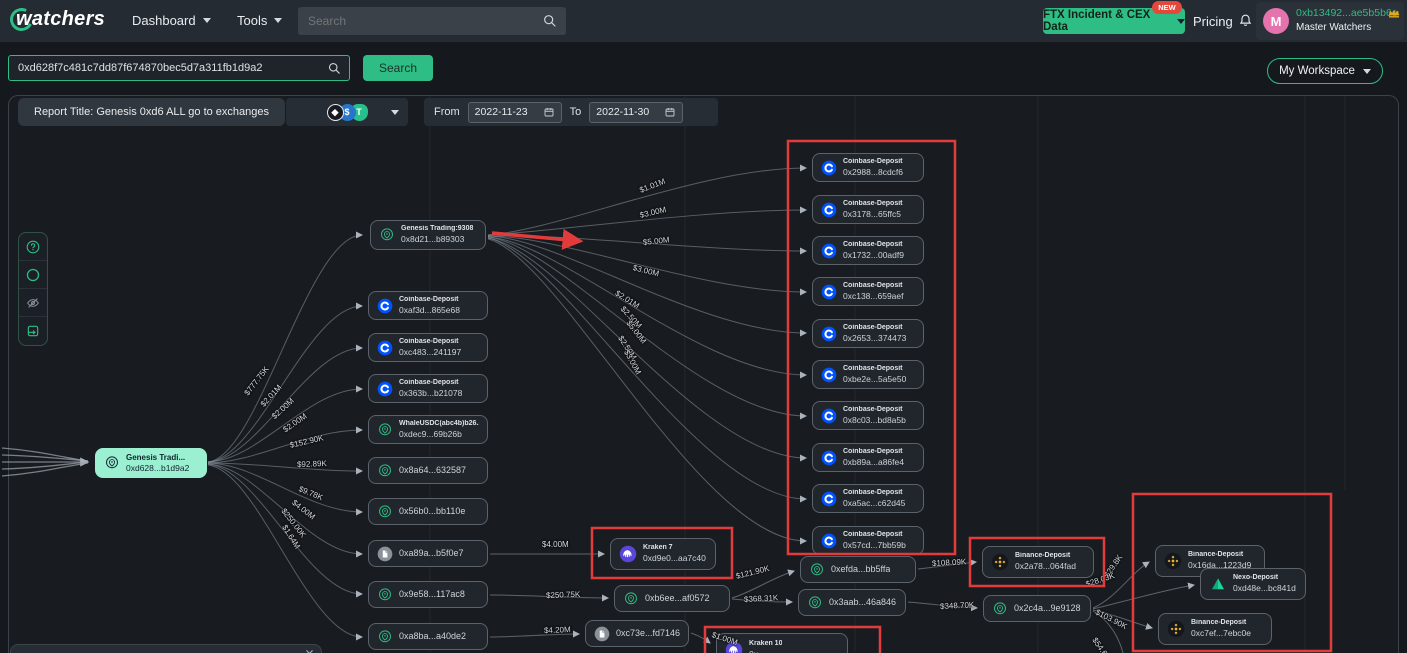 Image resolution: width=1407 pixels, height=653 pixels. Describe the element at coordinates (1245, 20) in the screenshot. I see `notification-bell-icon` at that location.